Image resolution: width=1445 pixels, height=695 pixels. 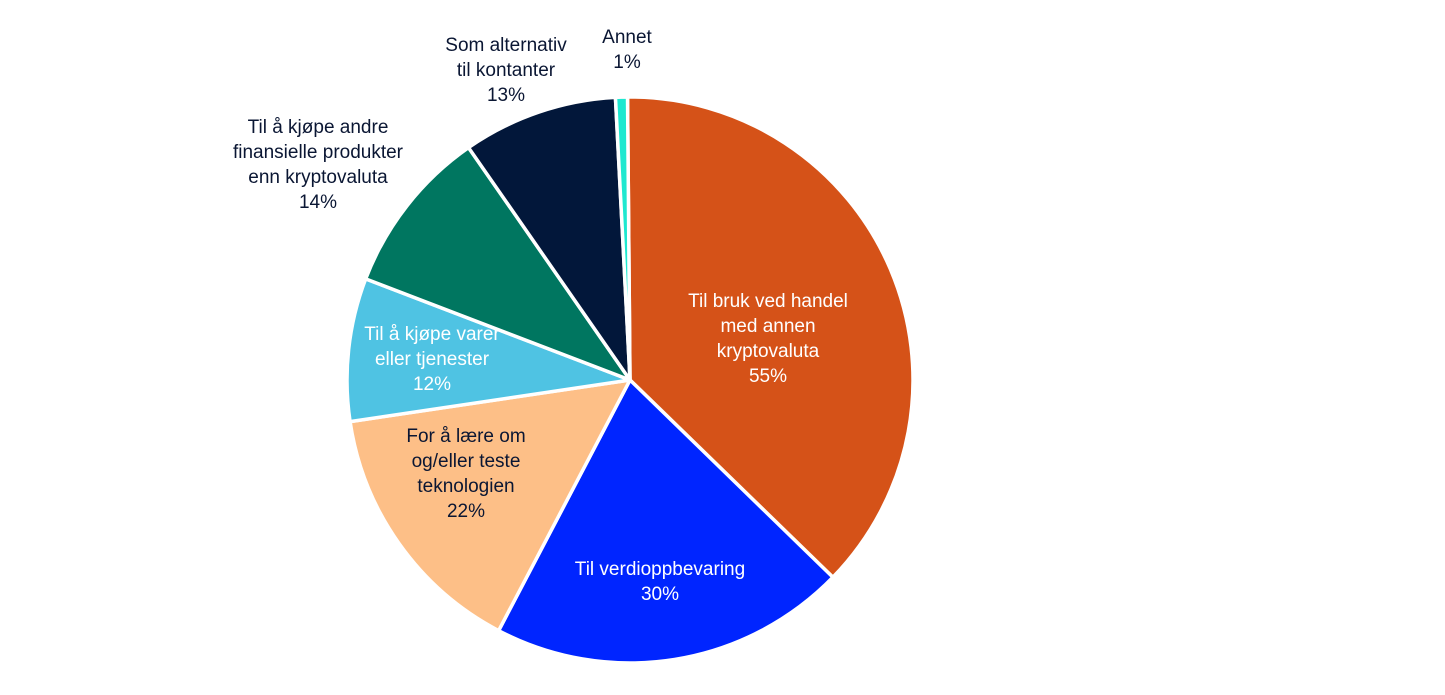 What do you see at coordinates (465, 436) in the screenshot?
I see `slice-label-line: For å lære om` at bounding box center [465, 436].